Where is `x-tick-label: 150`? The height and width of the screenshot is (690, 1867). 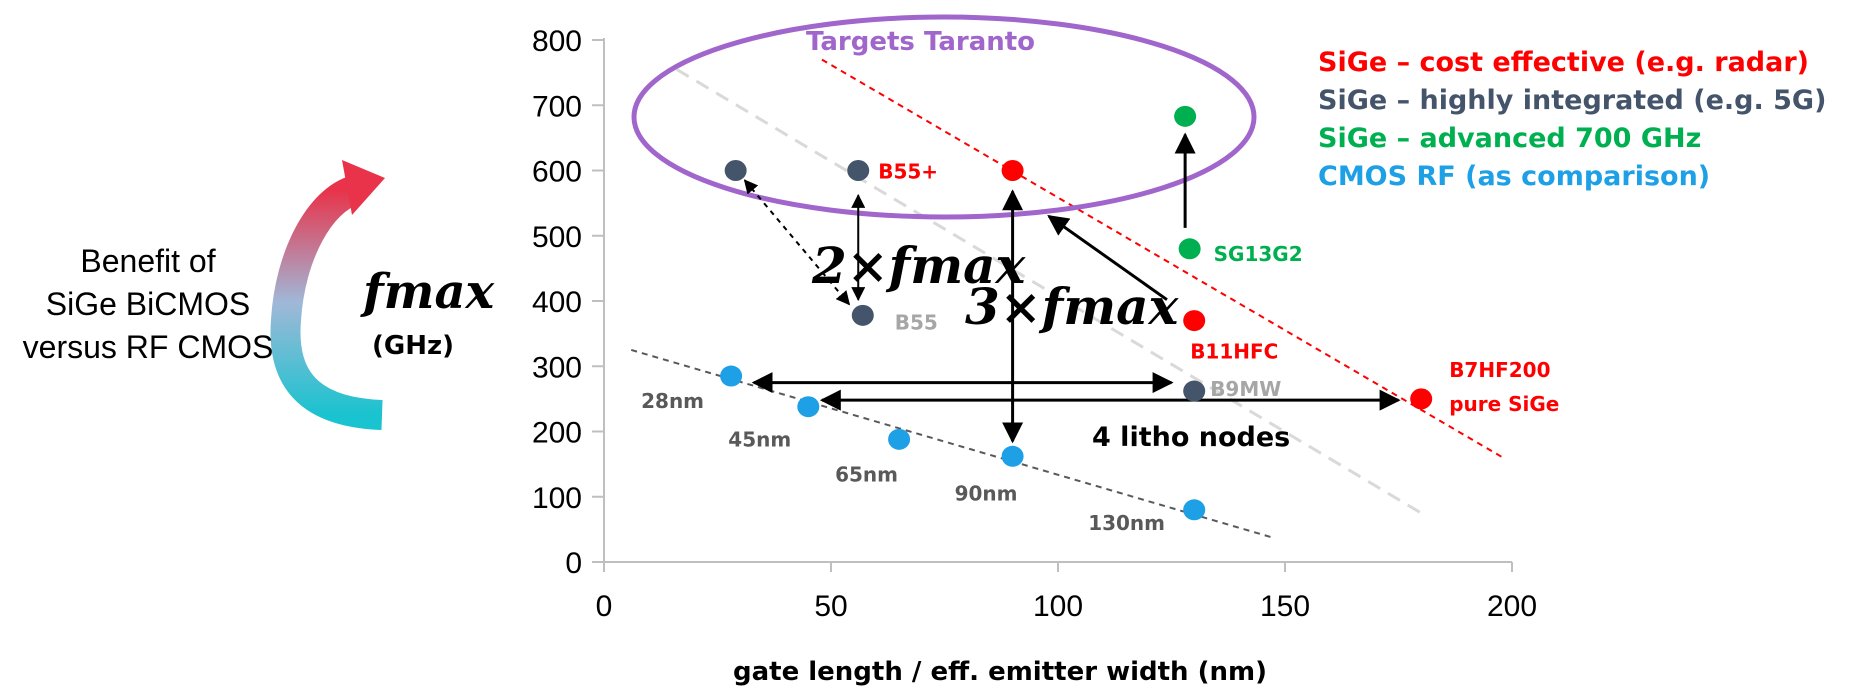
x-tick-label: 150 is located at coordinates (1285, 606).